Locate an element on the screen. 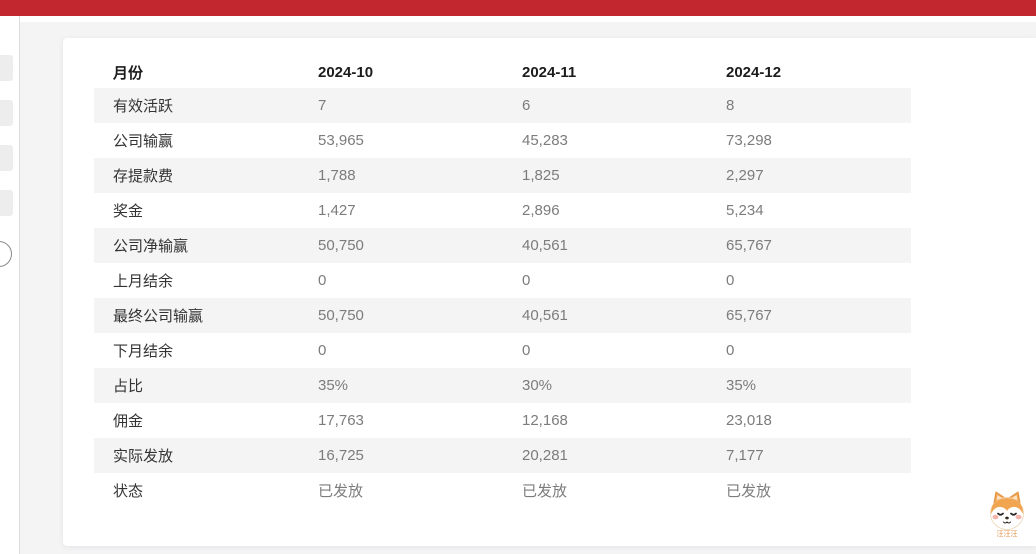 The image size is (1036, 554). cell-value: 23,018 is located at coordinates (749, 420).